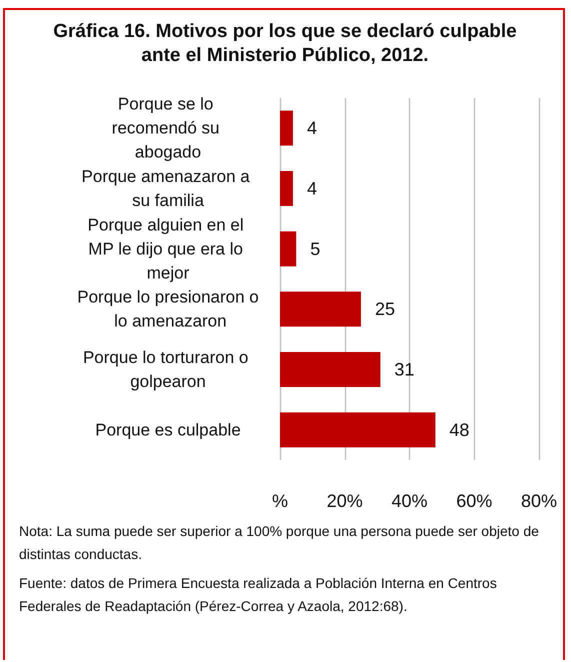 This screenshot has width=571, height=662. I want to click on x-tick-label: 80%, so click(539, 501).